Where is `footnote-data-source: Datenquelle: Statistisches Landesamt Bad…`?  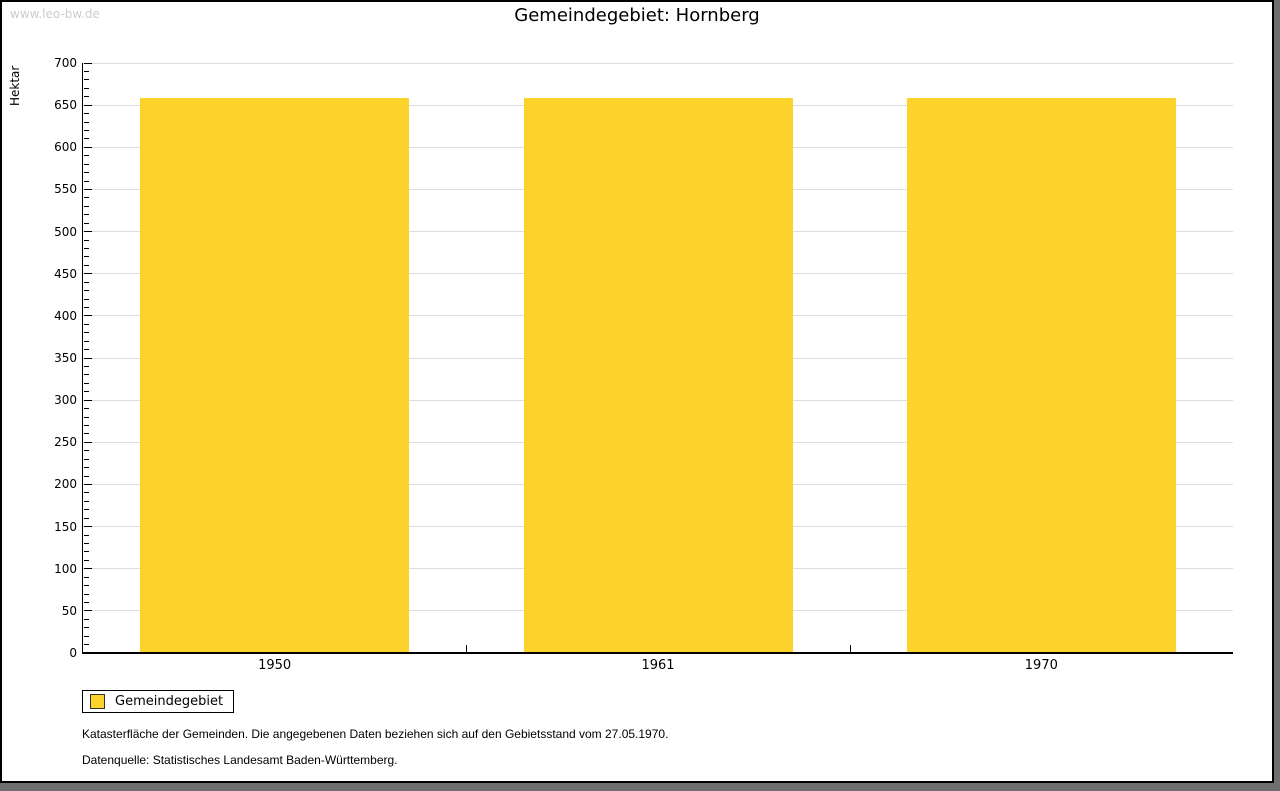 footnote-data-source: Datenquelle: Statistisches Landesamt Bad… is located at coordinates (240, 760).